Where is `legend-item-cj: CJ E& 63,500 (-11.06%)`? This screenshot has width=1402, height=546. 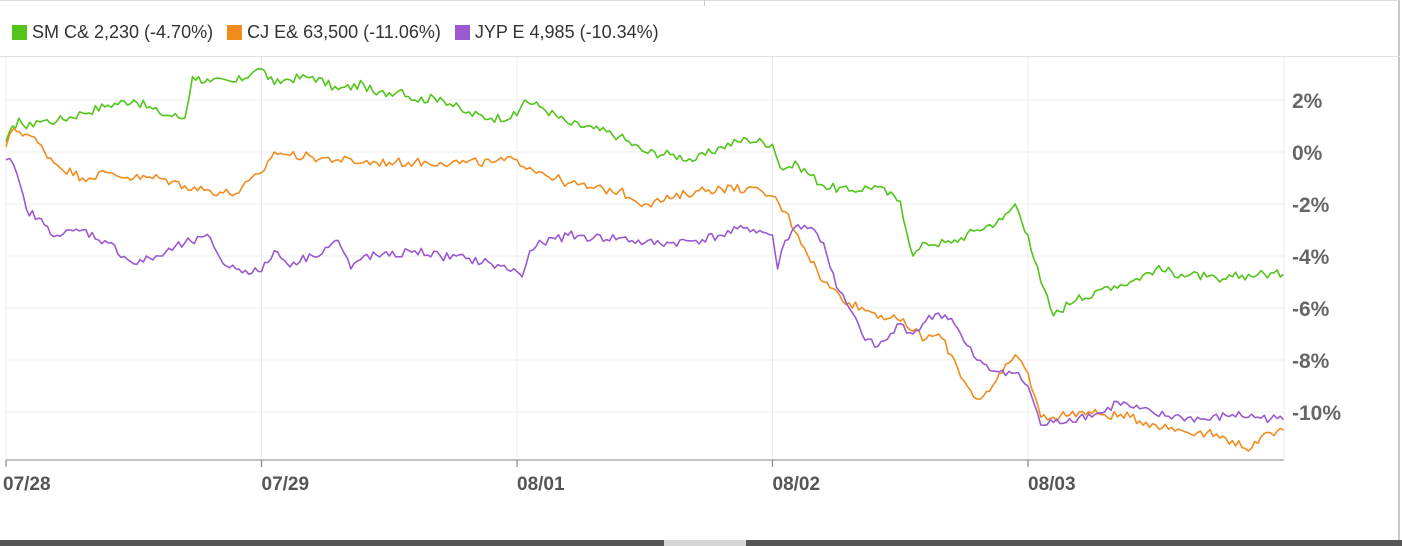 legend-item-cj: CJ E& 63,500 (-11.06%) is located at coordinates (334, 32).